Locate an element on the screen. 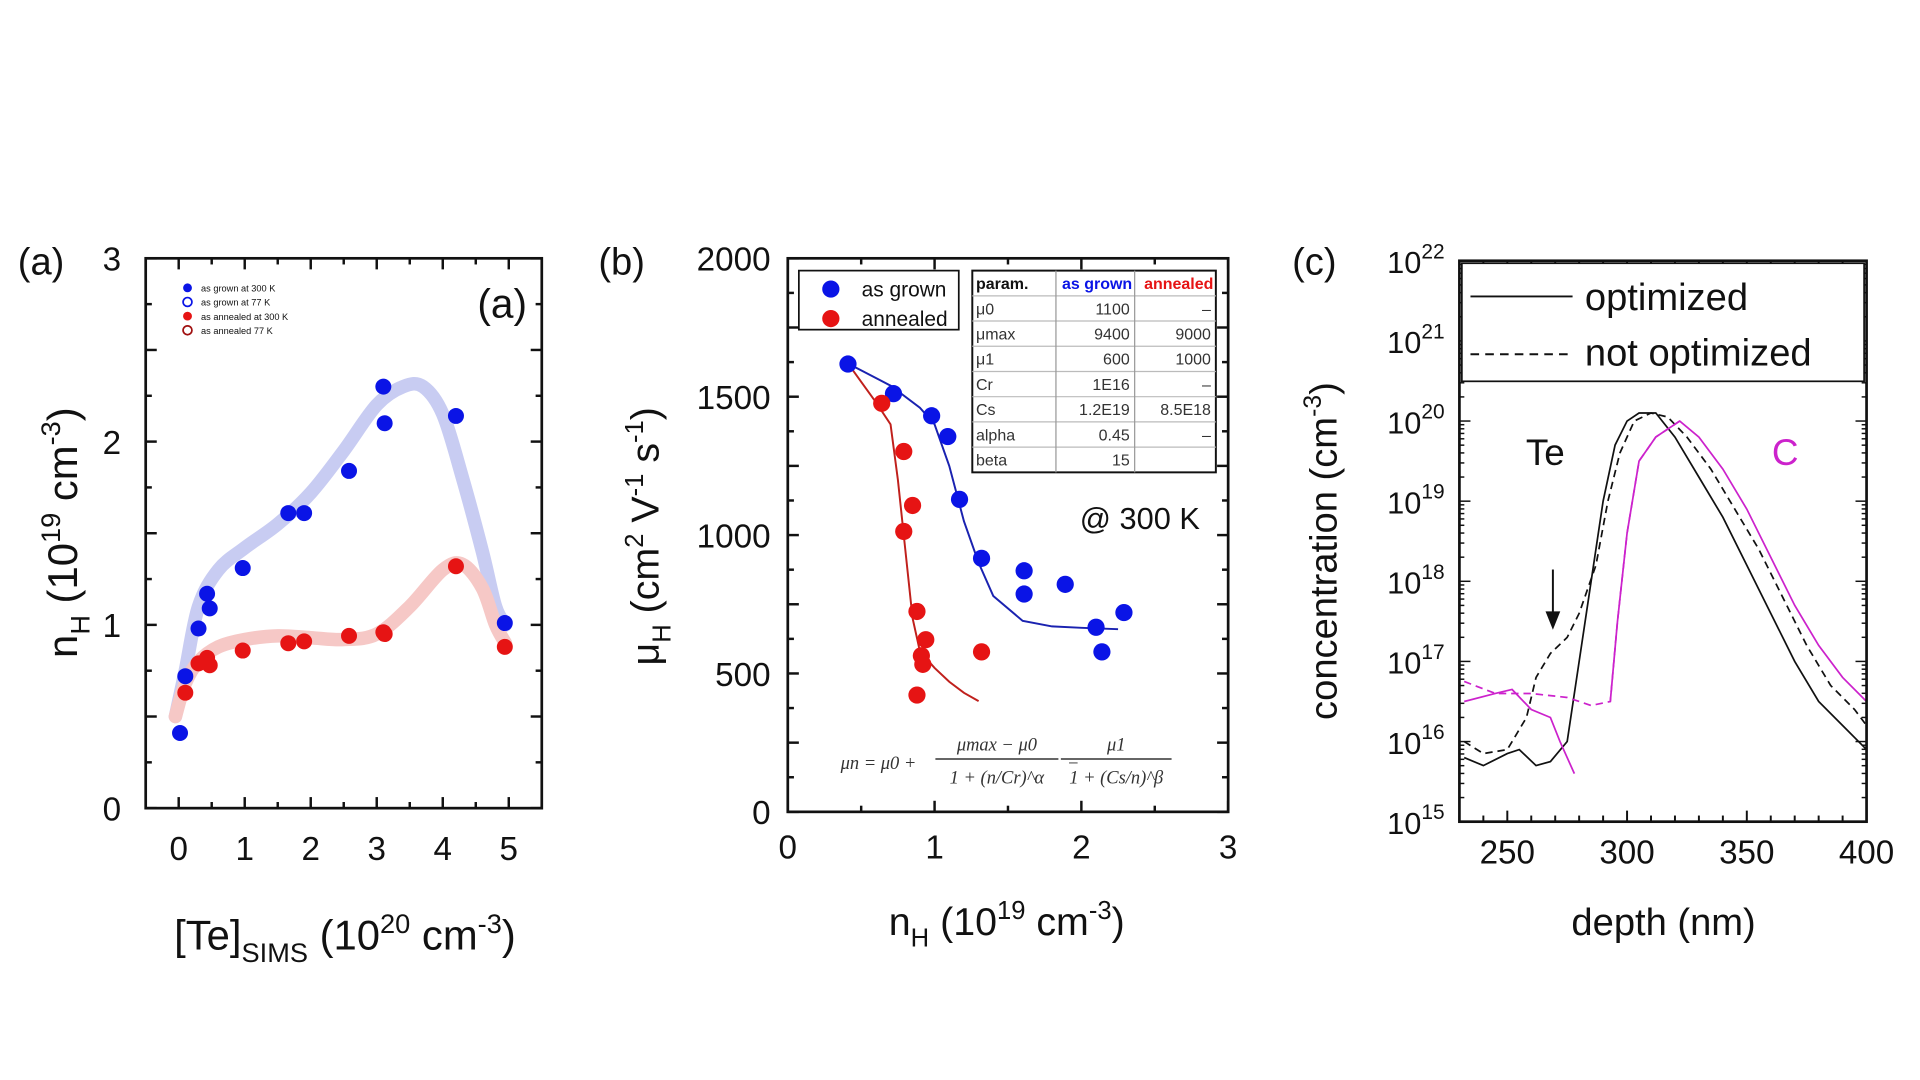  x-tick-label: 400 is located at coordinates (1866, 853).